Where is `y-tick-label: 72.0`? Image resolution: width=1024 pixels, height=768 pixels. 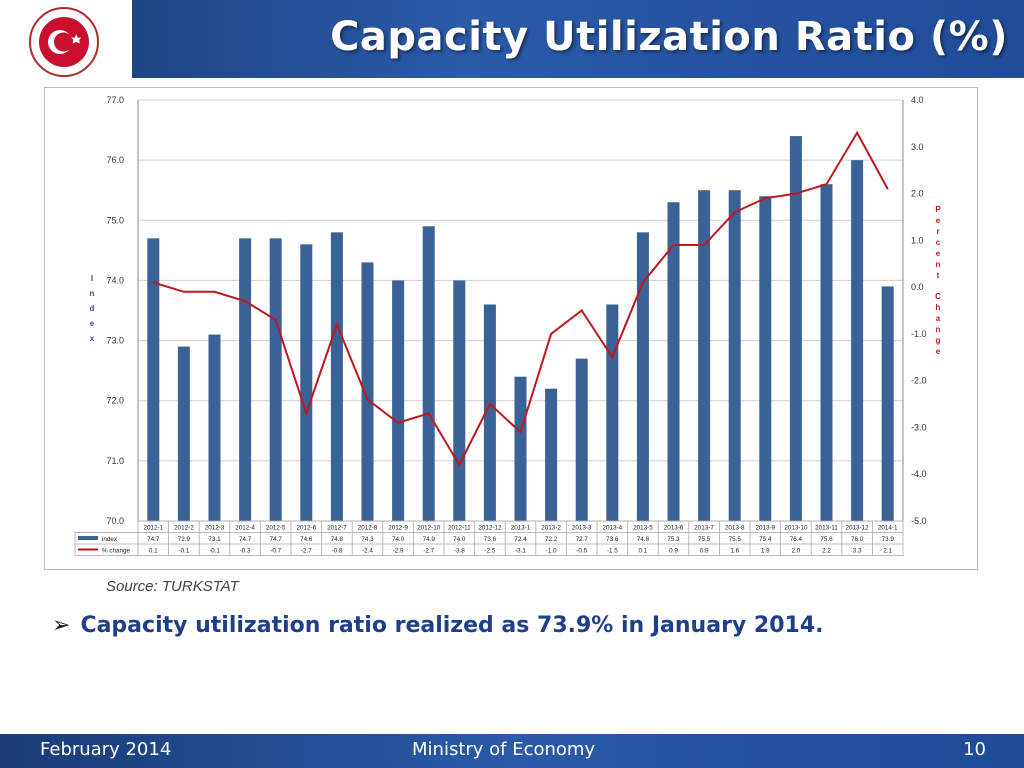
y-tick-label: 72.0 is located at coordinates (115, 401).